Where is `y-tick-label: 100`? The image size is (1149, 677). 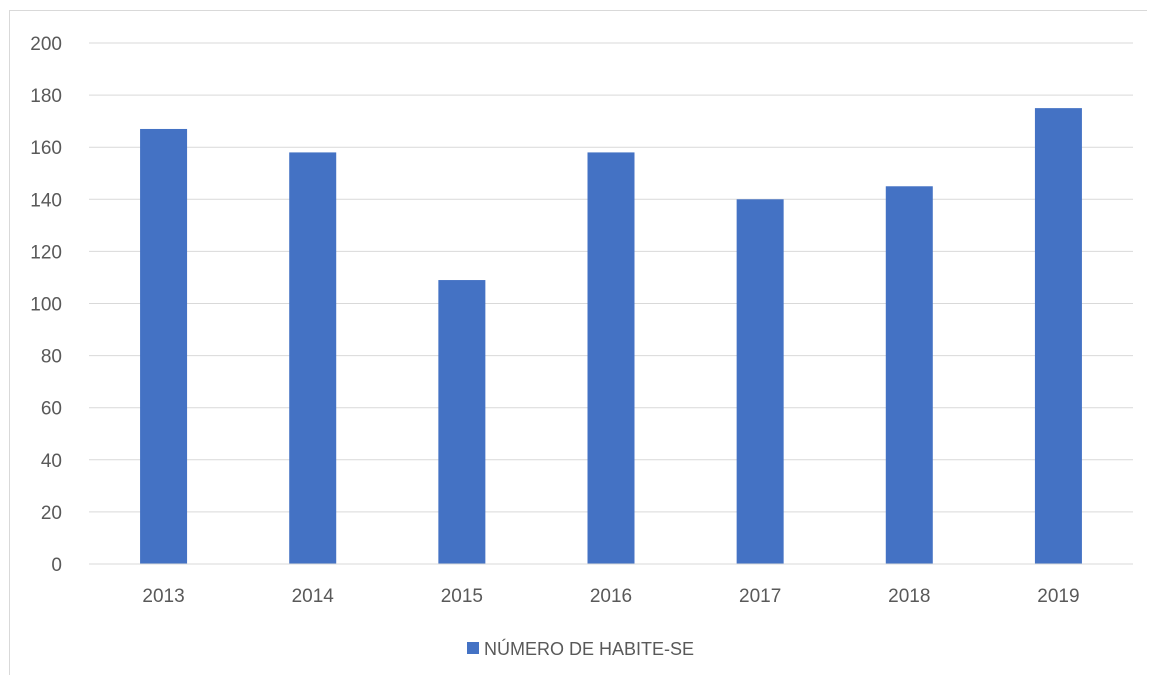 y-tick-label: 100 is located at coordinates (46, 305).